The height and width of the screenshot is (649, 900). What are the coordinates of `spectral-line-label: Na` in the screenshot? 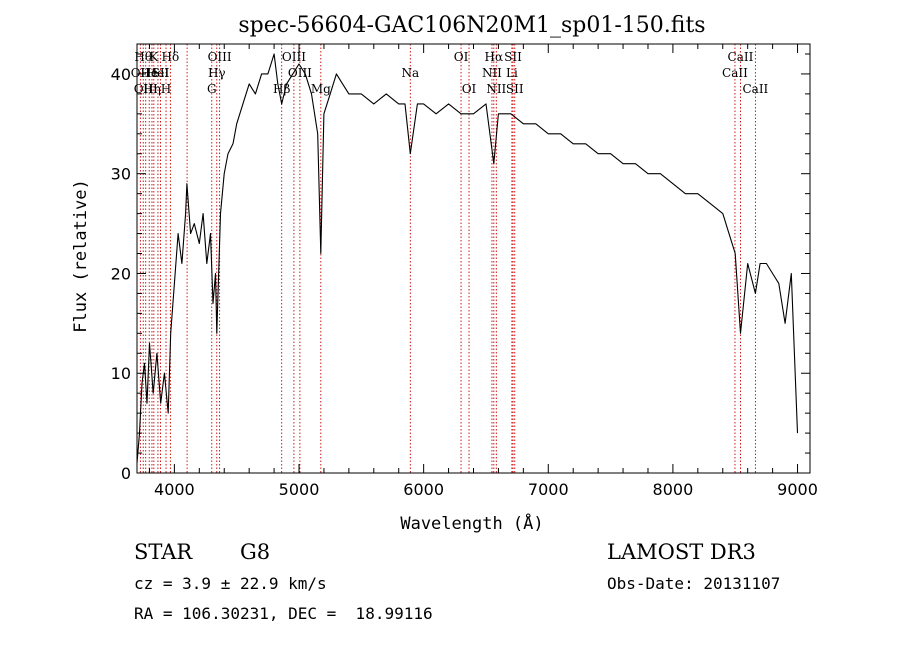 It's located at (410, 73).